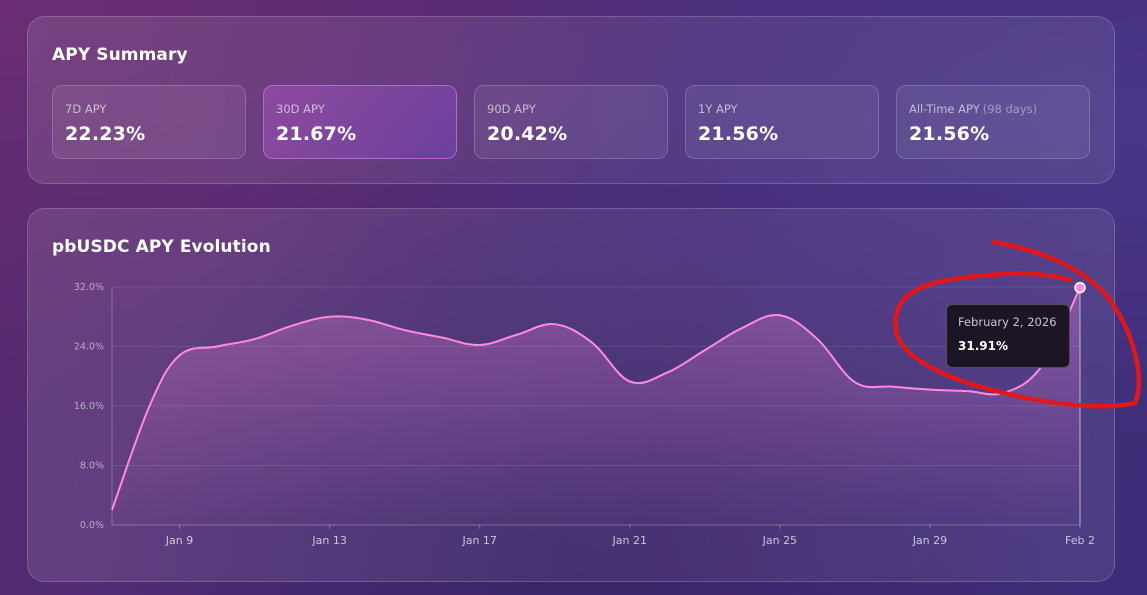 Image resolution: width=1147 pixels, height=595 pixels. I want to click on y-tick-label: 16.0%, so click(89, 406).